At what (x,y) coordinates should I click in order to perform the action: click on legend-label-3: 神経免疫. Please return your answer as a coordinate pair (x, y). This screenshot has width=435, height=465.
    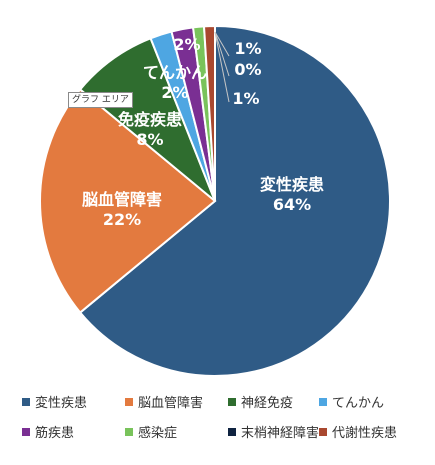
    Looking at the image, I should click on (267, 403).